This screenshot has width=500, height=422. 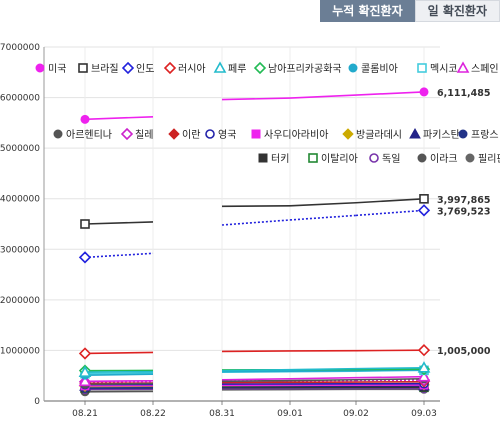 What do you see at coordinates (289, 135) in the screenshot?
I see `legend-item: 사우디아라비아` at bounding box center [289, 135].